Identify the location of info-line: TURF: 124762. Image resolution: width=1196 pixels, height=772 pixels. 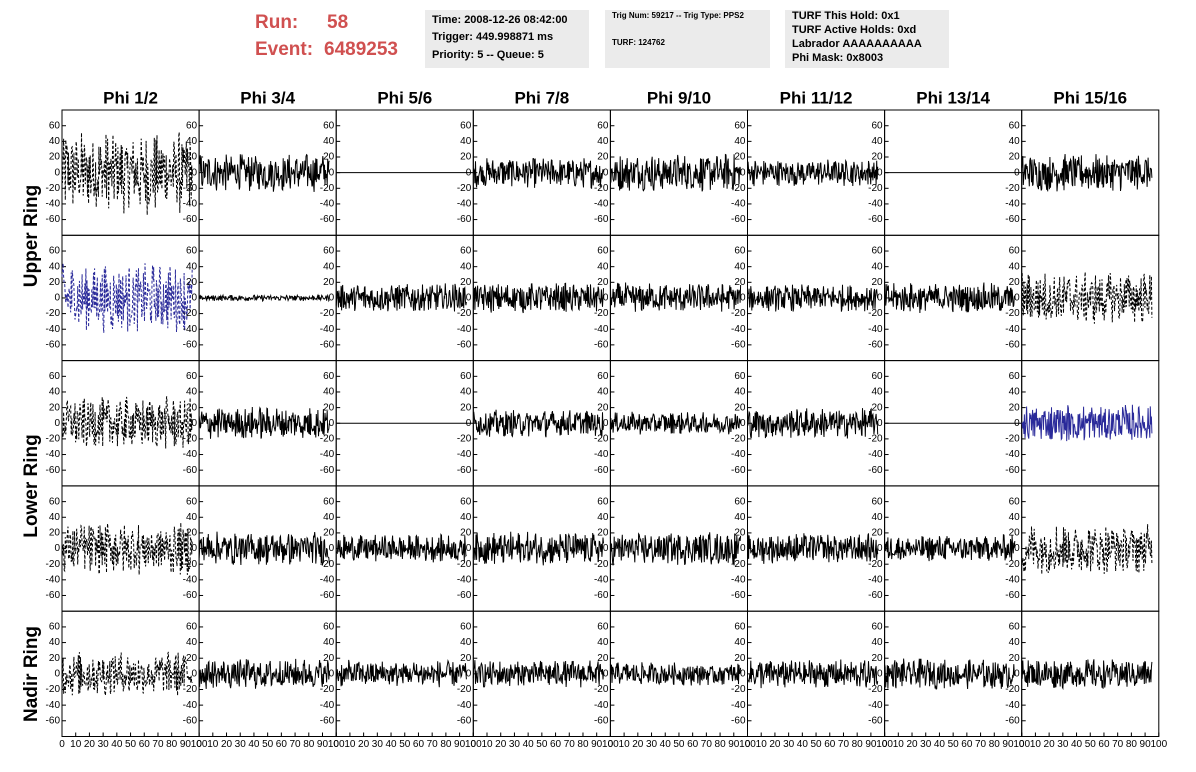
(638, 42).